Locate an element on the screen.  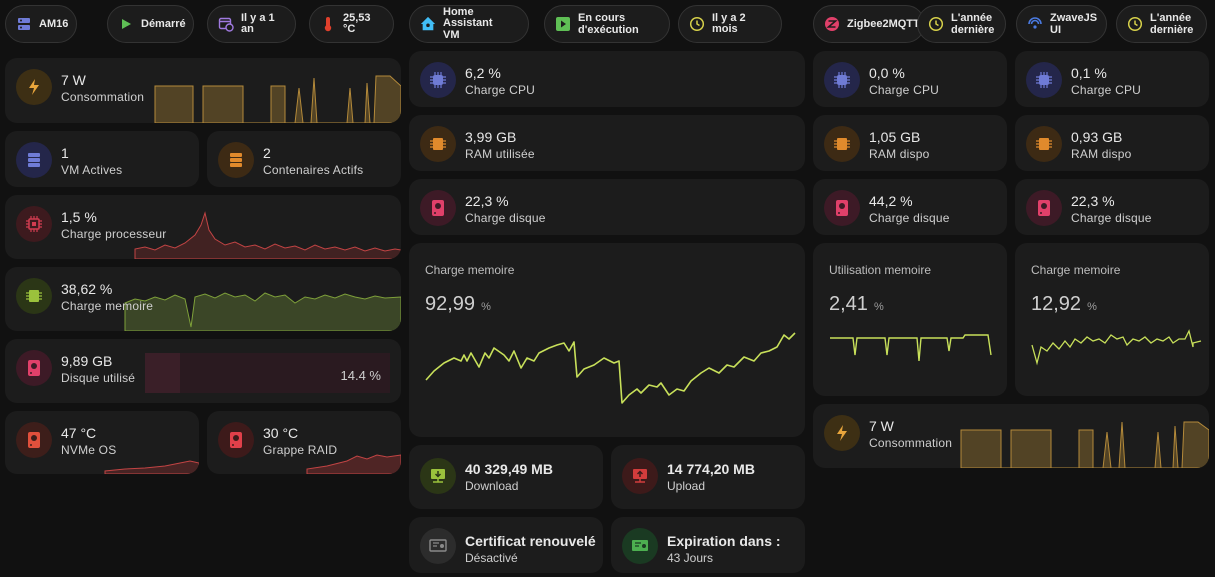
zigbee-memory-graph-number: 2,41 is located at coordinates (848, 304).